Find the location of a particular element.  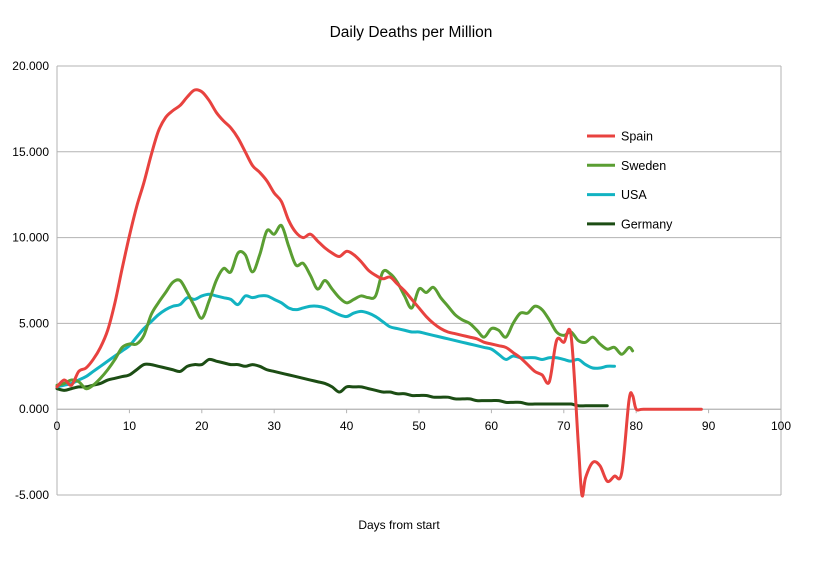

y-tick-label: 5.000 is located at coordinates (34, 323).